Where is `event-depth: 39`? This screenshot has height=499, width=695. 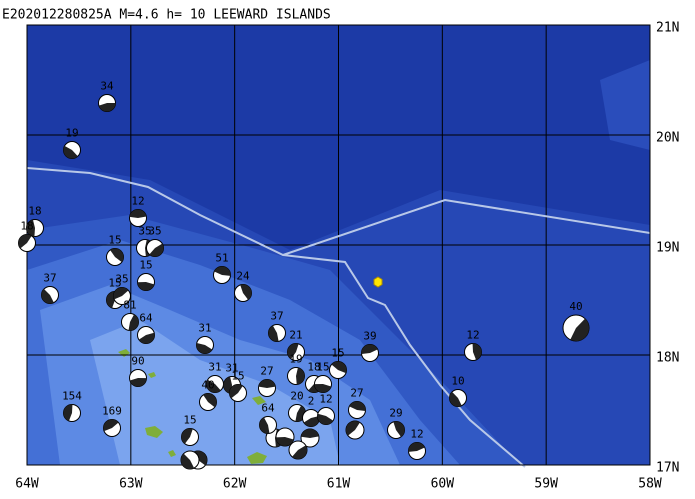
event-depth: 39 is located at coordinates (369, 336).